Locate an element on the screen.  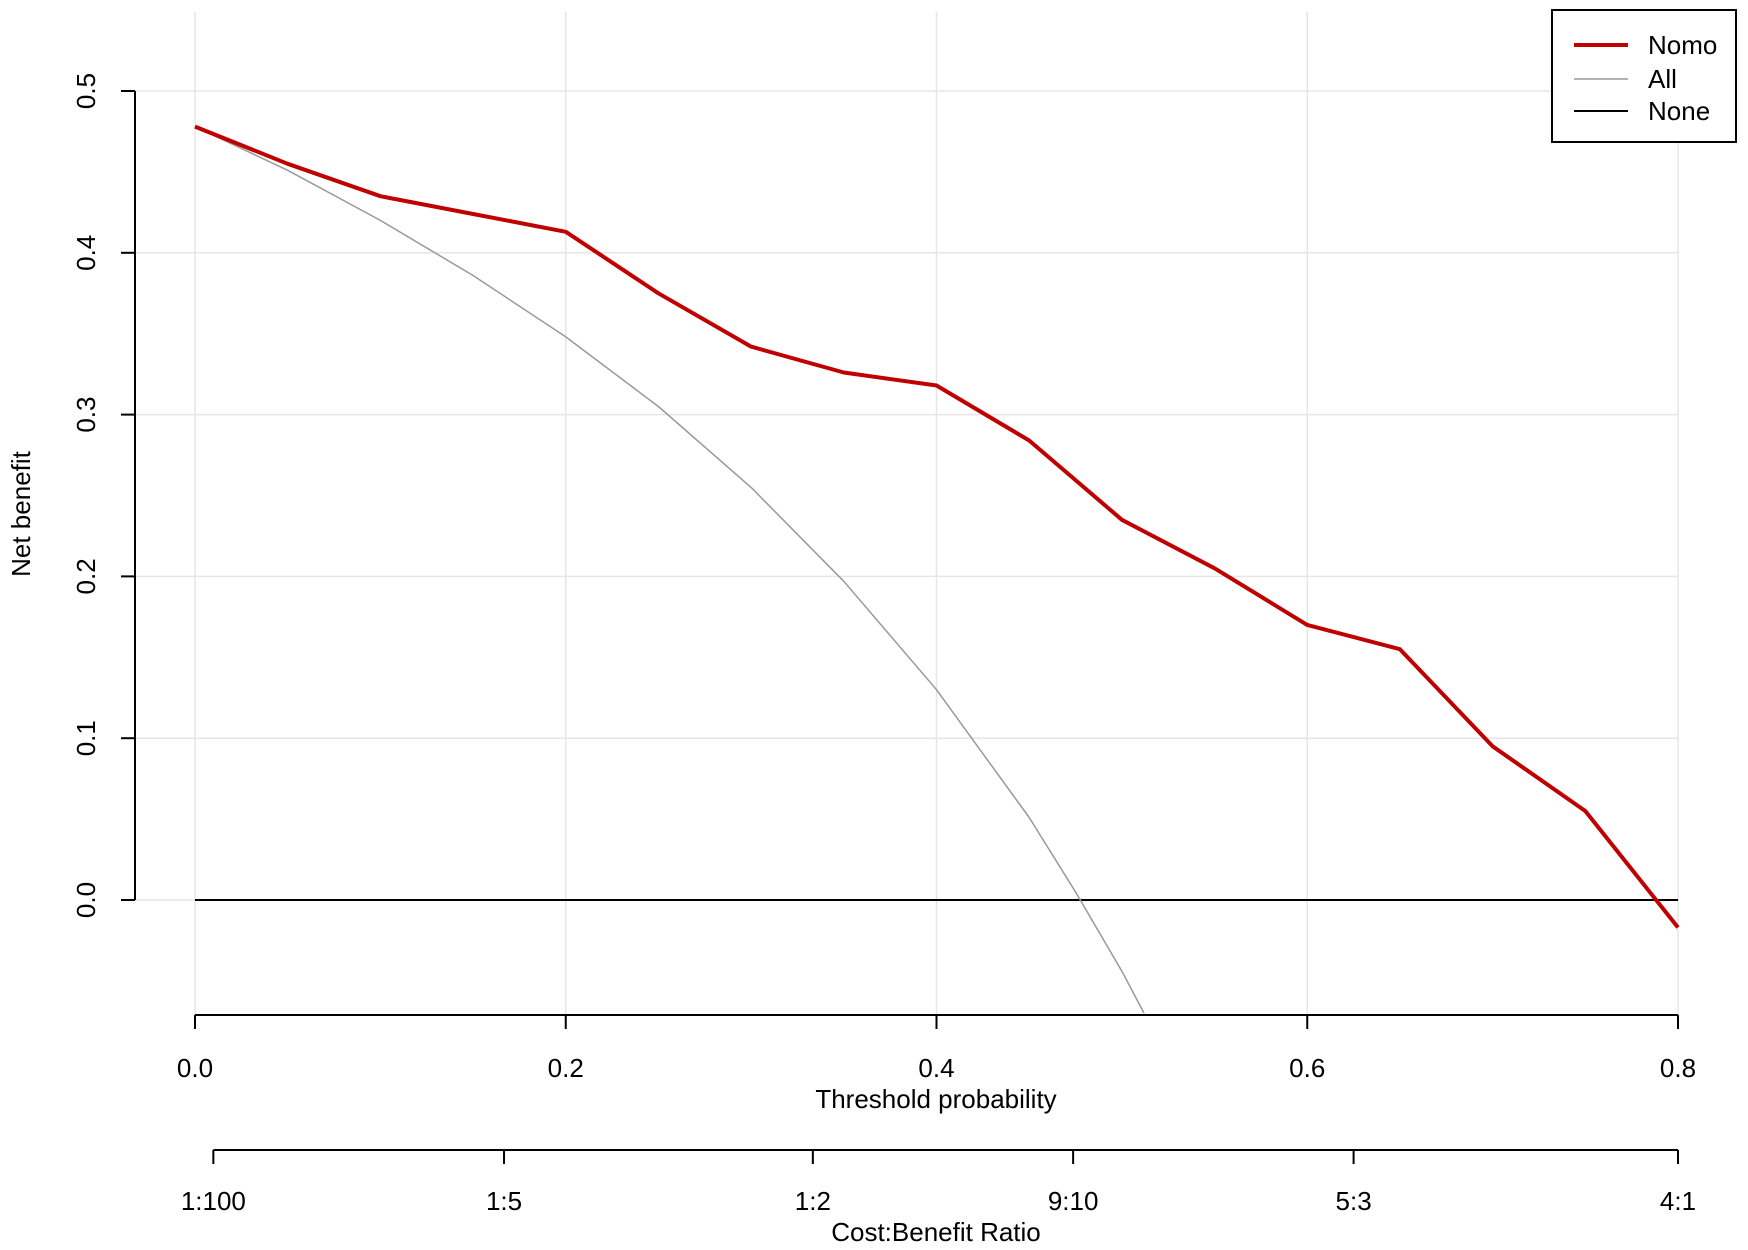
y-tick-label: 0.2 is located at coordinates (86, 576).